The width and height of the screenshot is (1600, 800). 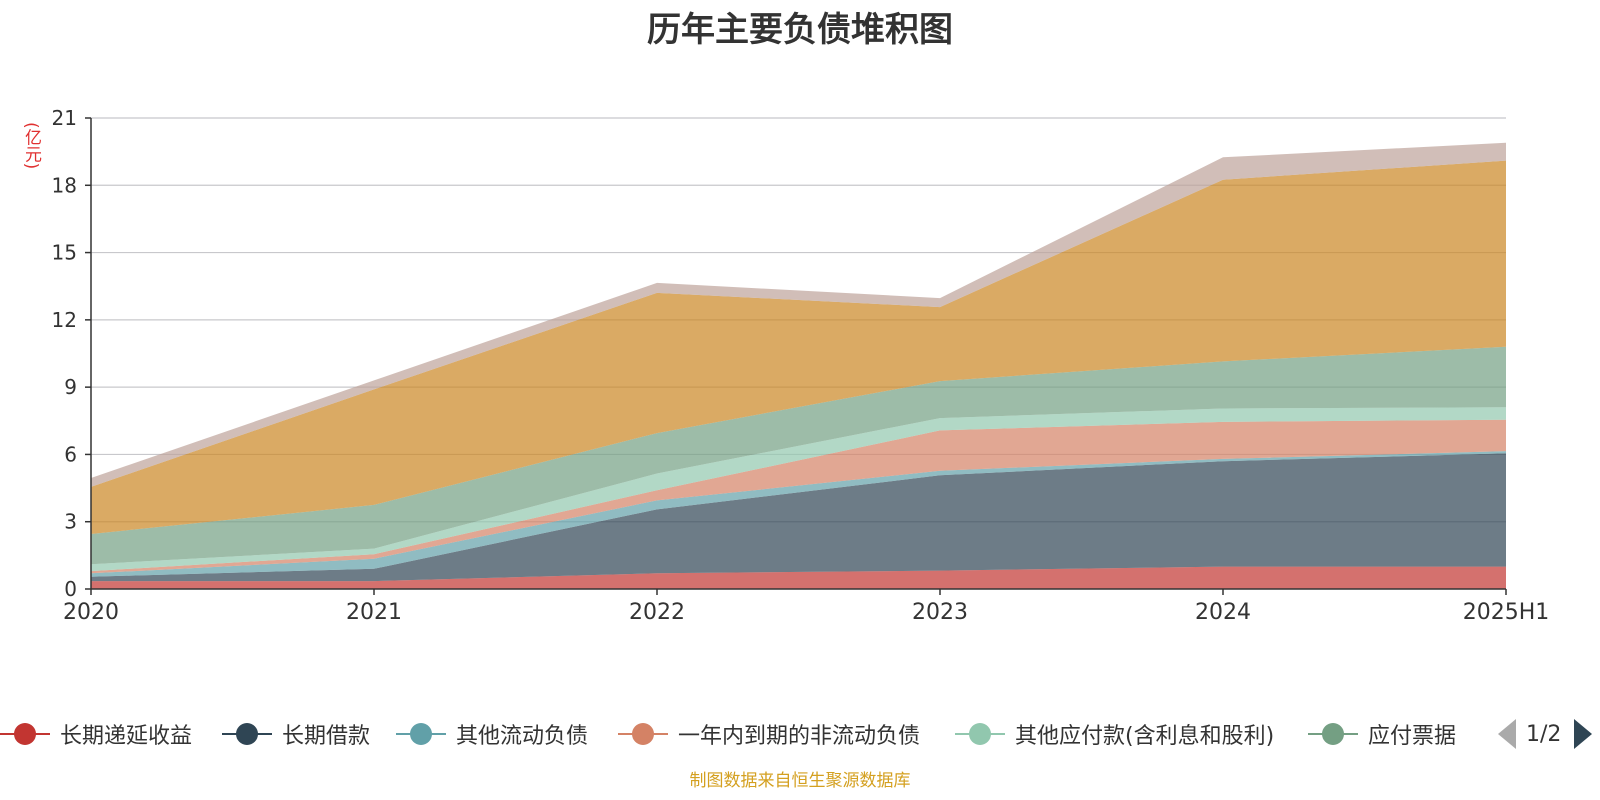 I want to click on y-tick-label: 12, so click(x=64, y=320).